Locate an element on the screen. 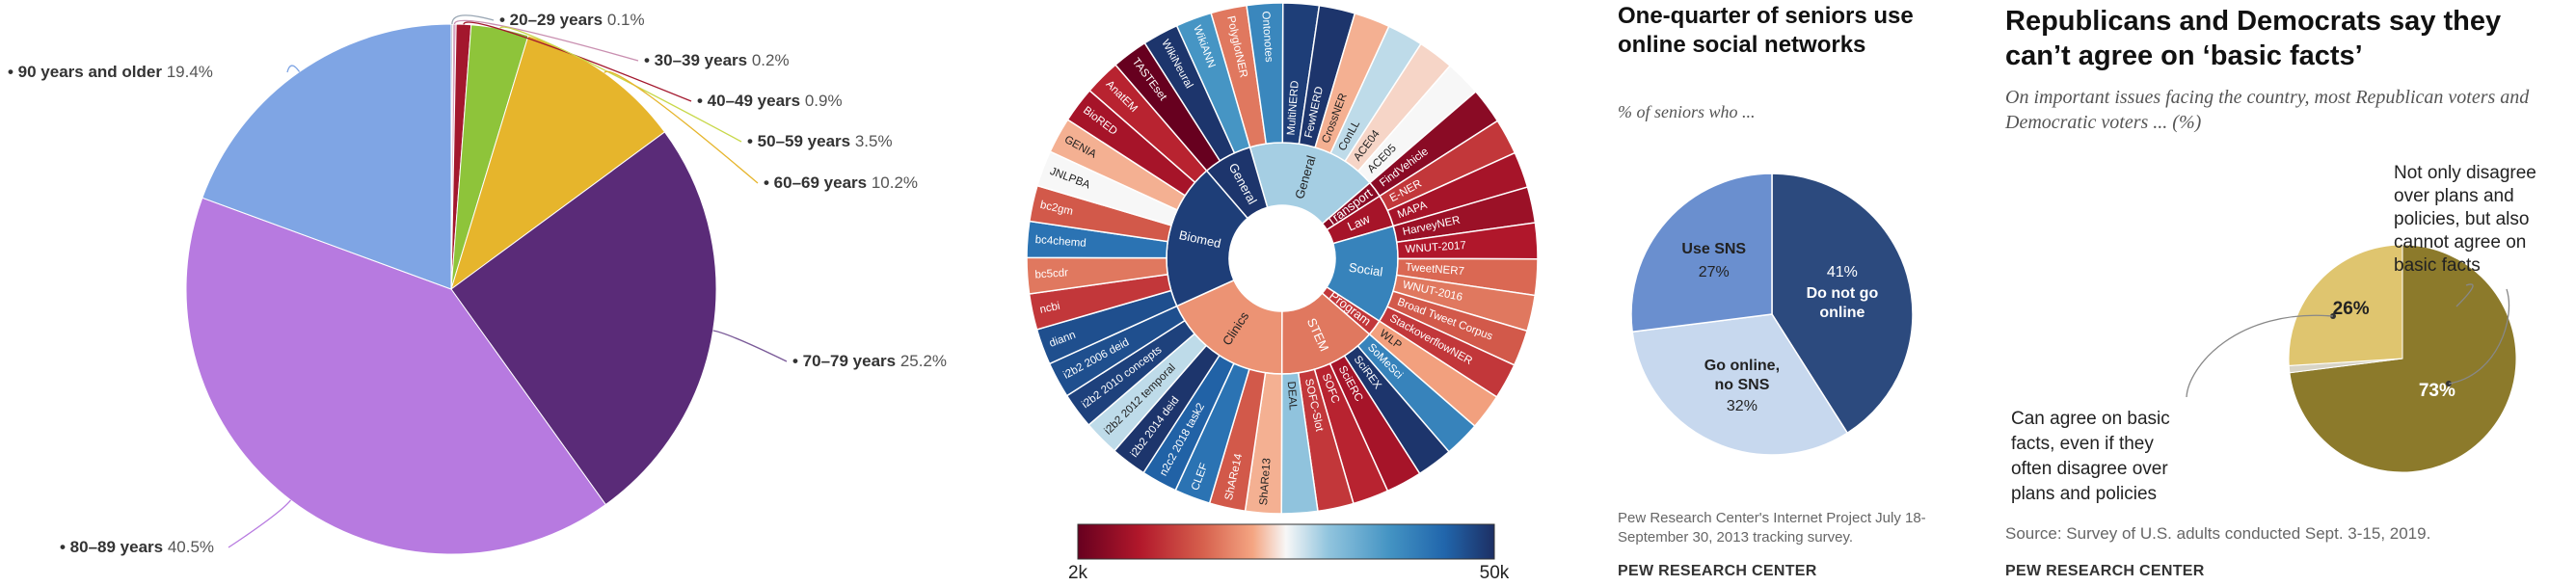 This screenshot has width=2576, height=586. slice-name: Do not go is located at coordinates (1843, 293).